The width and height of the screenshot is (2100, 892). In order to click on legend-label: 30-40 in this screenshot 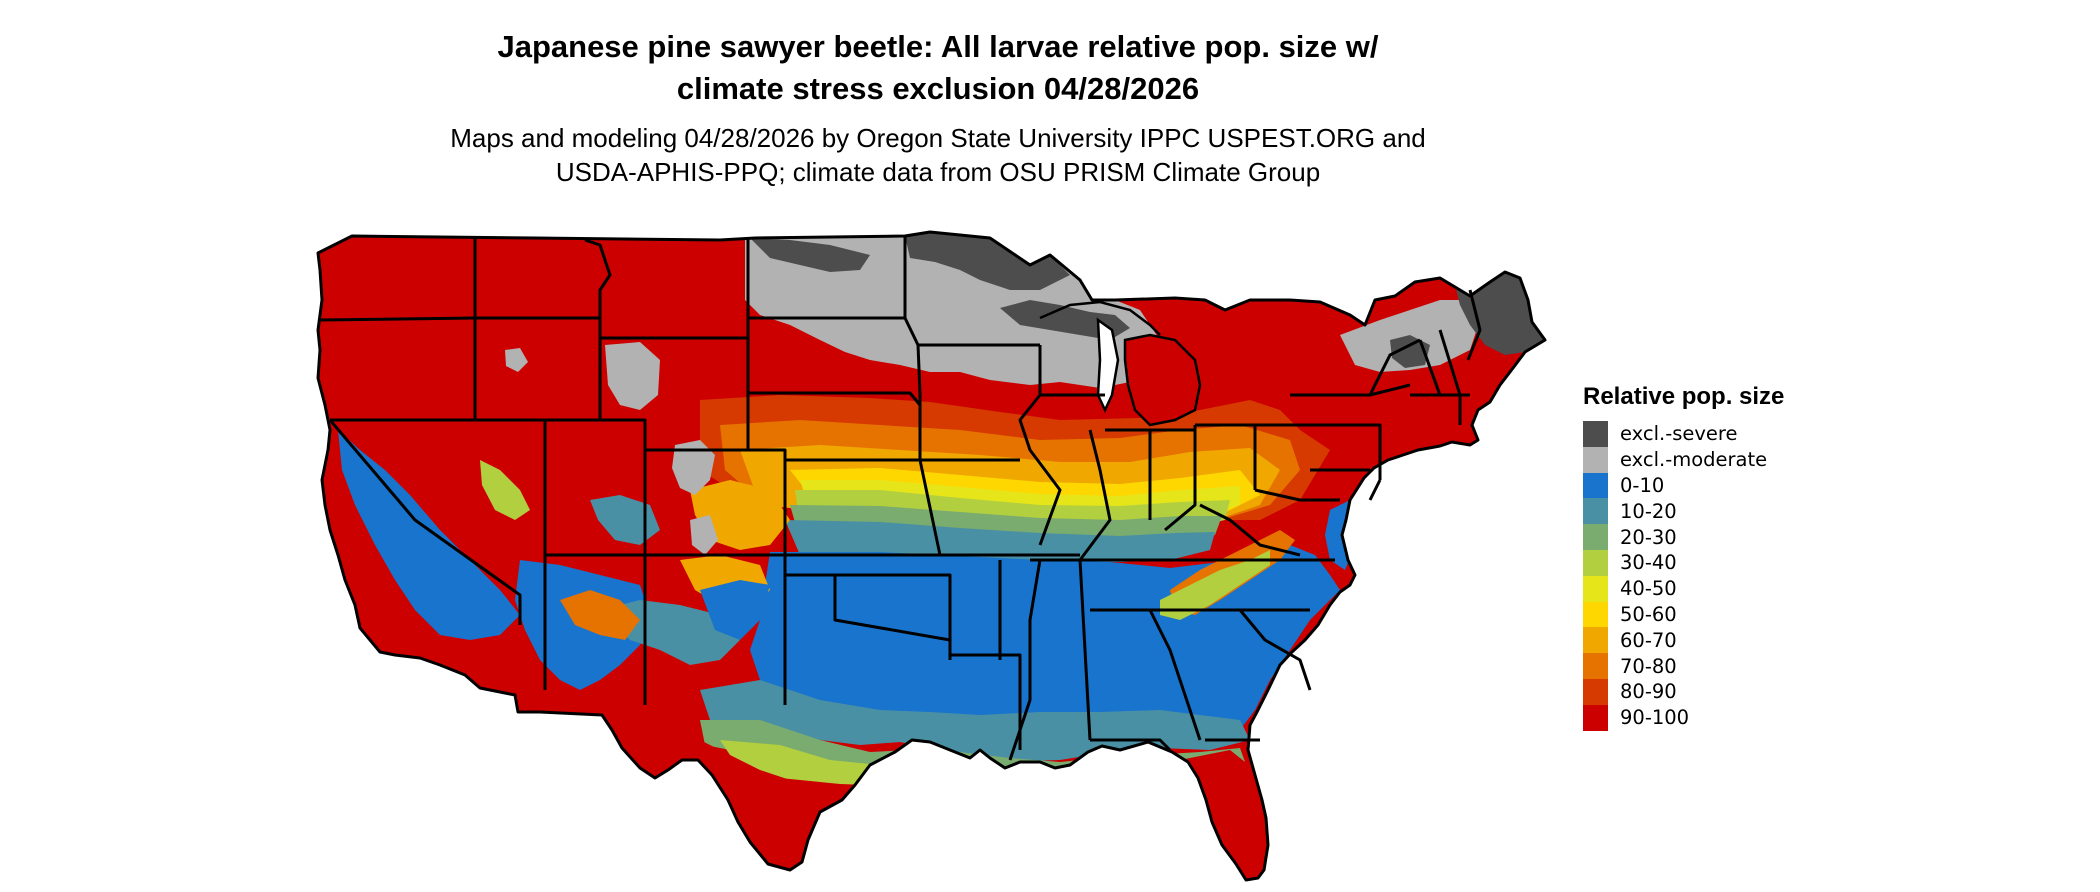, I will do `click(1648, 563)`.